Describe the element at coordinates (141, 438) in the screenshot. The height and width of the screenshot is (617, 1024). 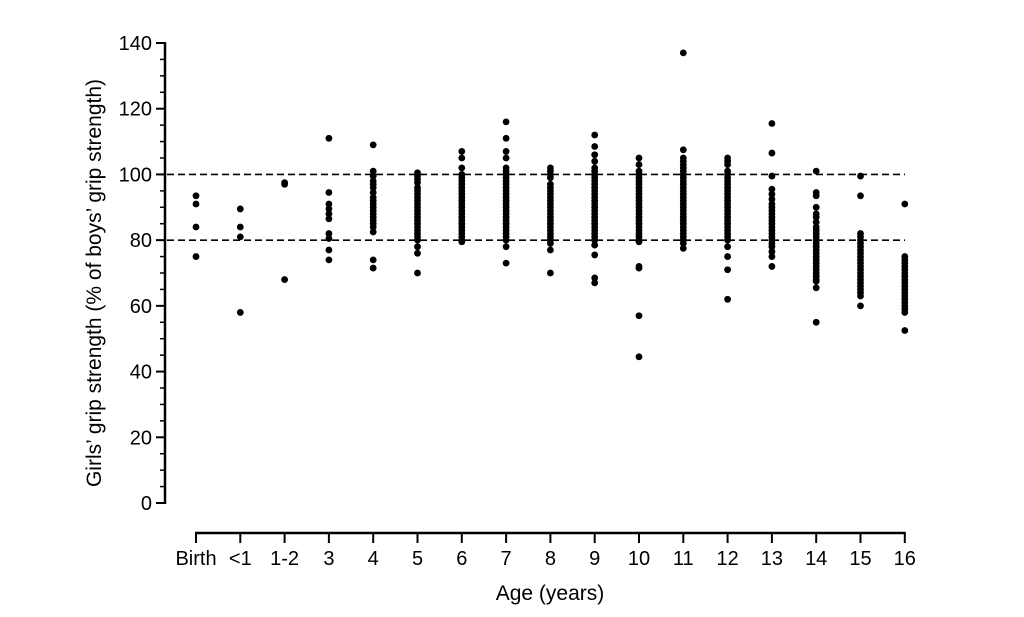
I see `y-tick-label: 20` at that location.